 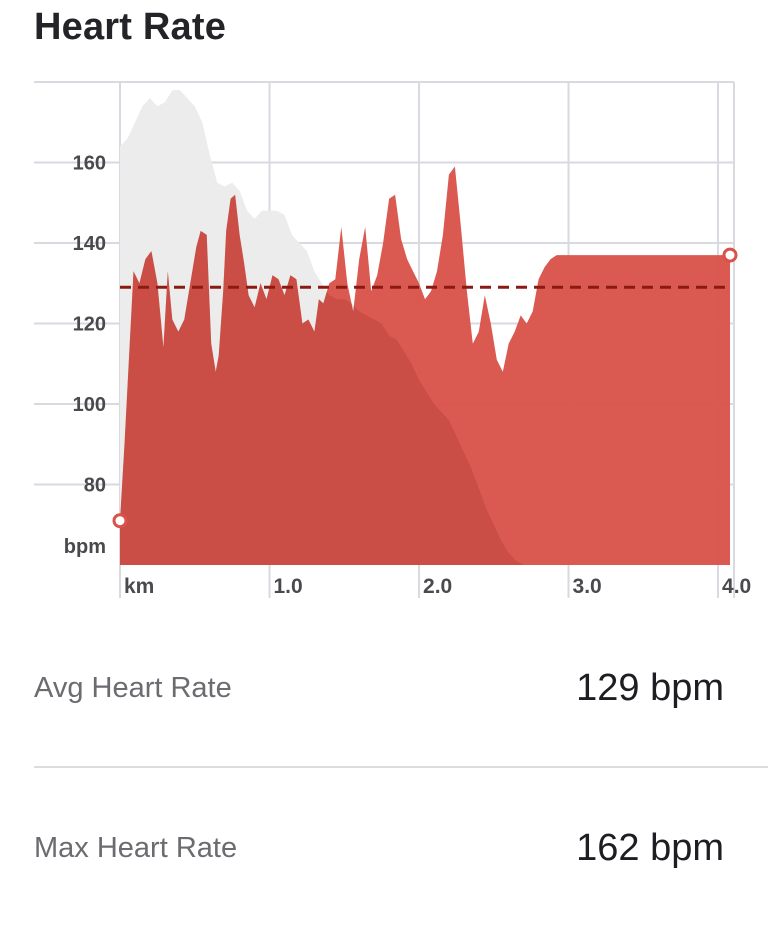 I want to click on y-axis-label: bpm, so click(x=85, y=547).